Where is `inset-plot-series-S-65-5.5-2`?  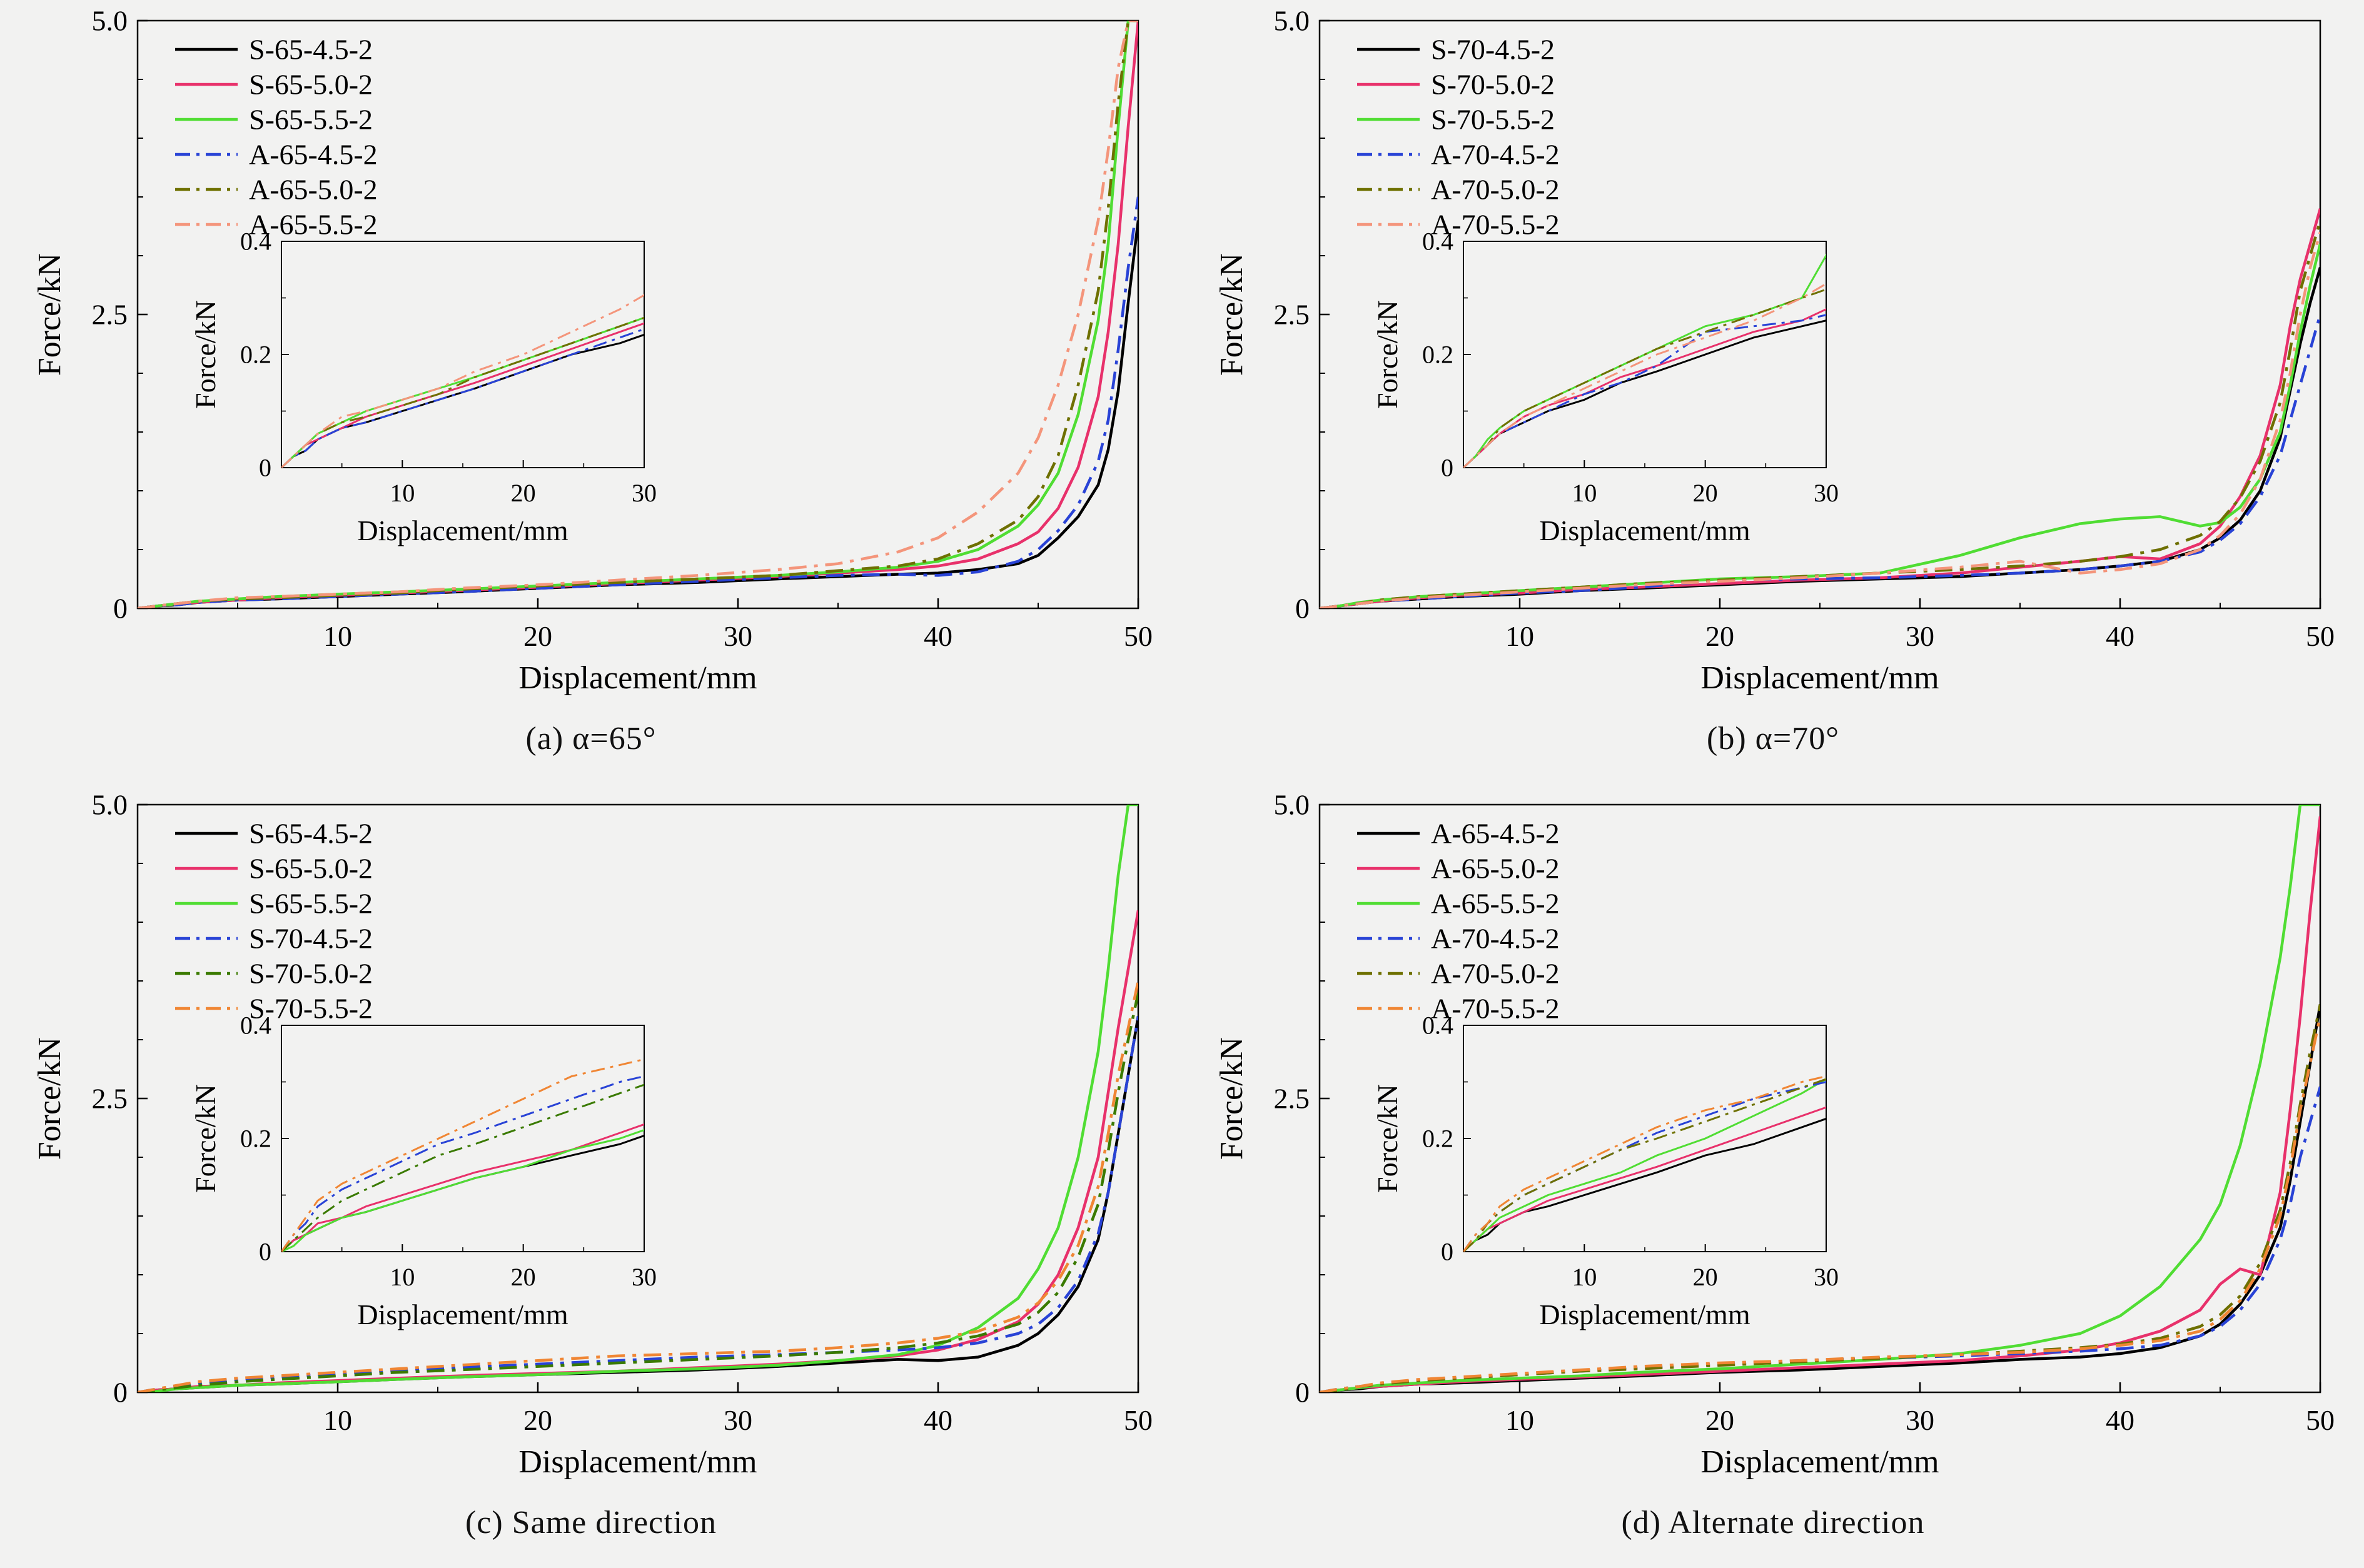
inset-plot-series-S-65-5.5-2 is located at coordinates (462, 392).